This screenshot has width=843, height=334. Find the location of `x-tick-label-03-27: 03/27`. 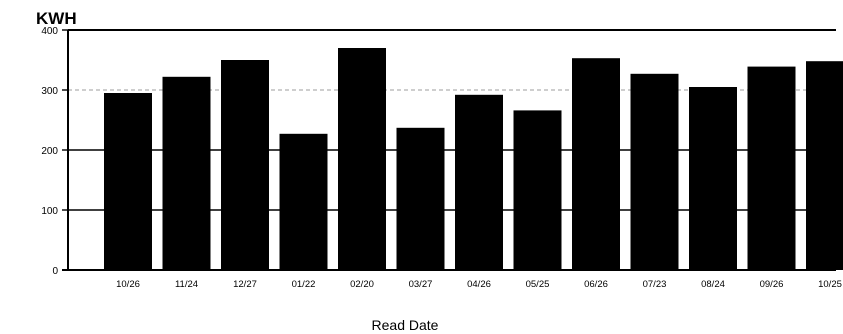

x-tick-label-03-27: 03/27 is located at coordinates (421, 284).